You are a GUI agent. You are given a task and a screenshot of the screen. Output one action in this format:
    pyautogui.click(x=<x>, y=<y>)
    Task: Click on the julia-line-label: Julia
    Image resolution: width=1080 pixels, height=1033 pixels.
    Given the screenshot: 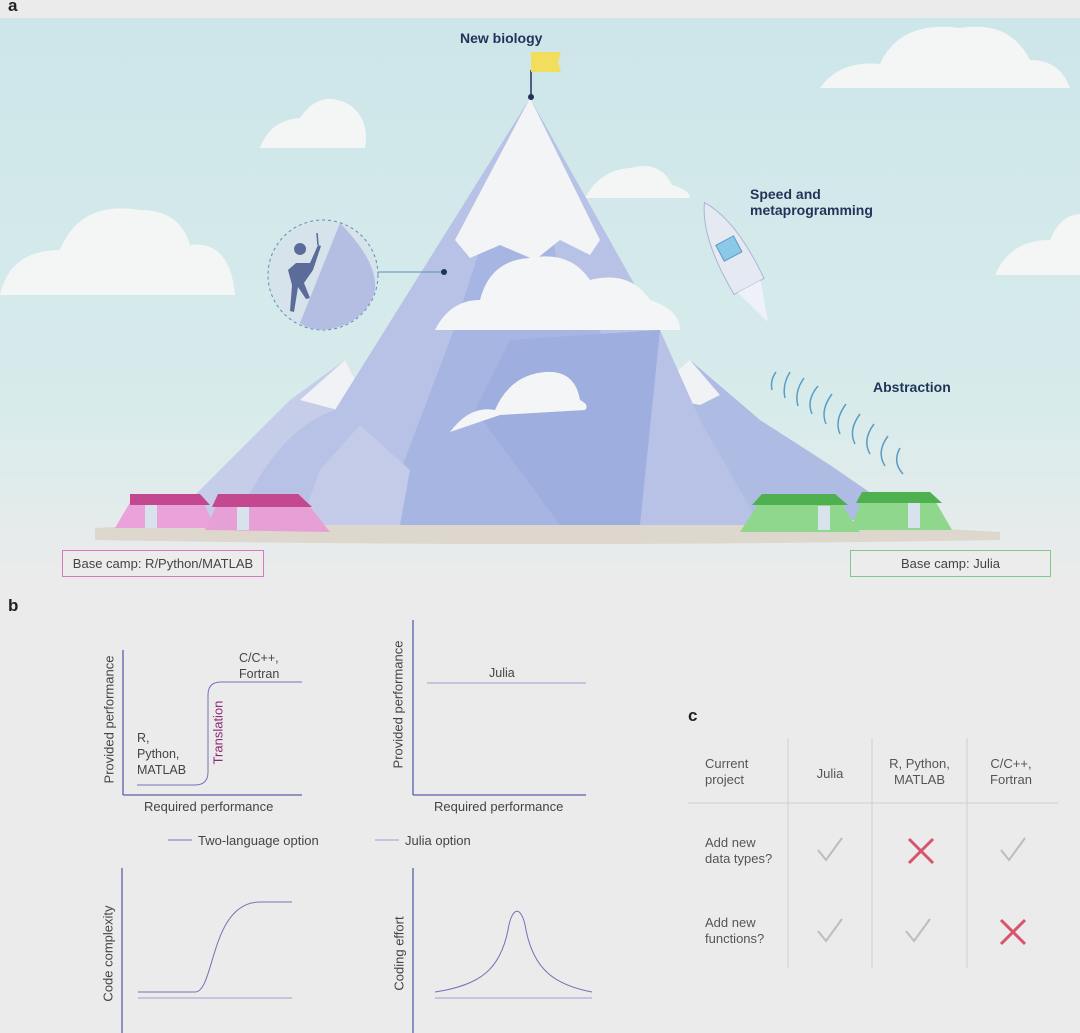 What is the action you would take?
    pyautogui.click(x=502, y=673)
    